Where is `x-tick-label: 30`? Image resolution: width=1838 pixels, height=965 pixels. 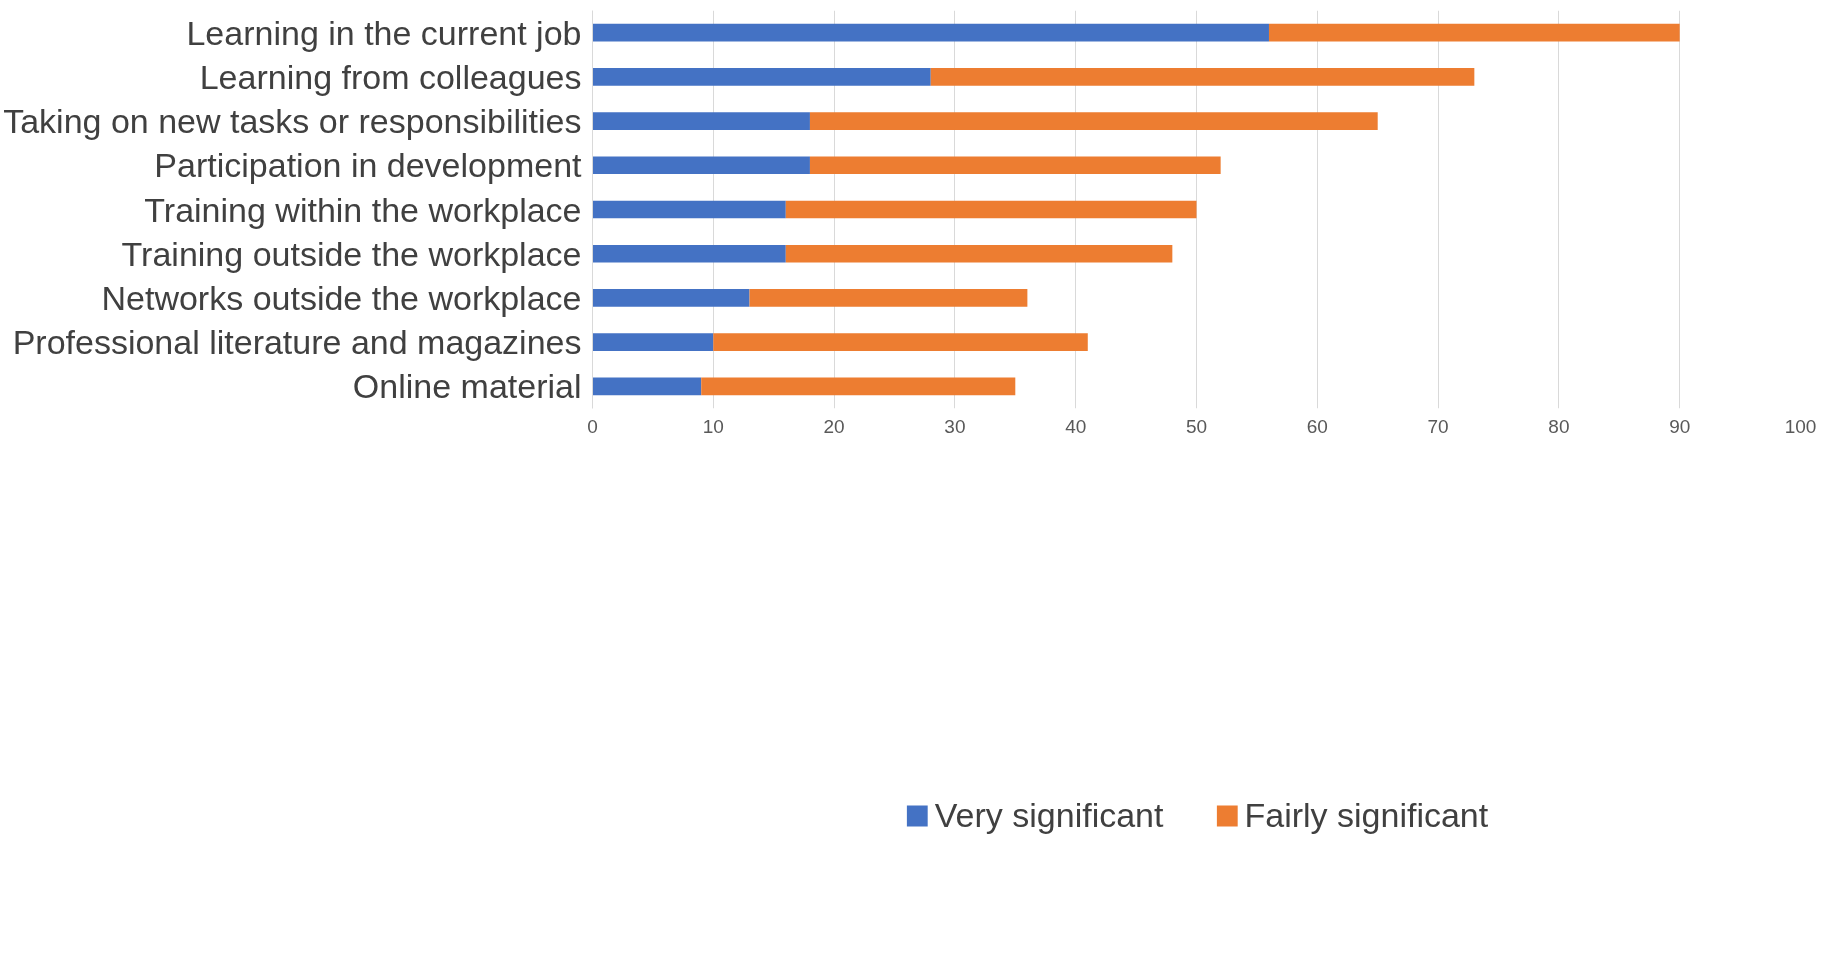
x-tick-label: 30 is located at coordinates (955, 426).